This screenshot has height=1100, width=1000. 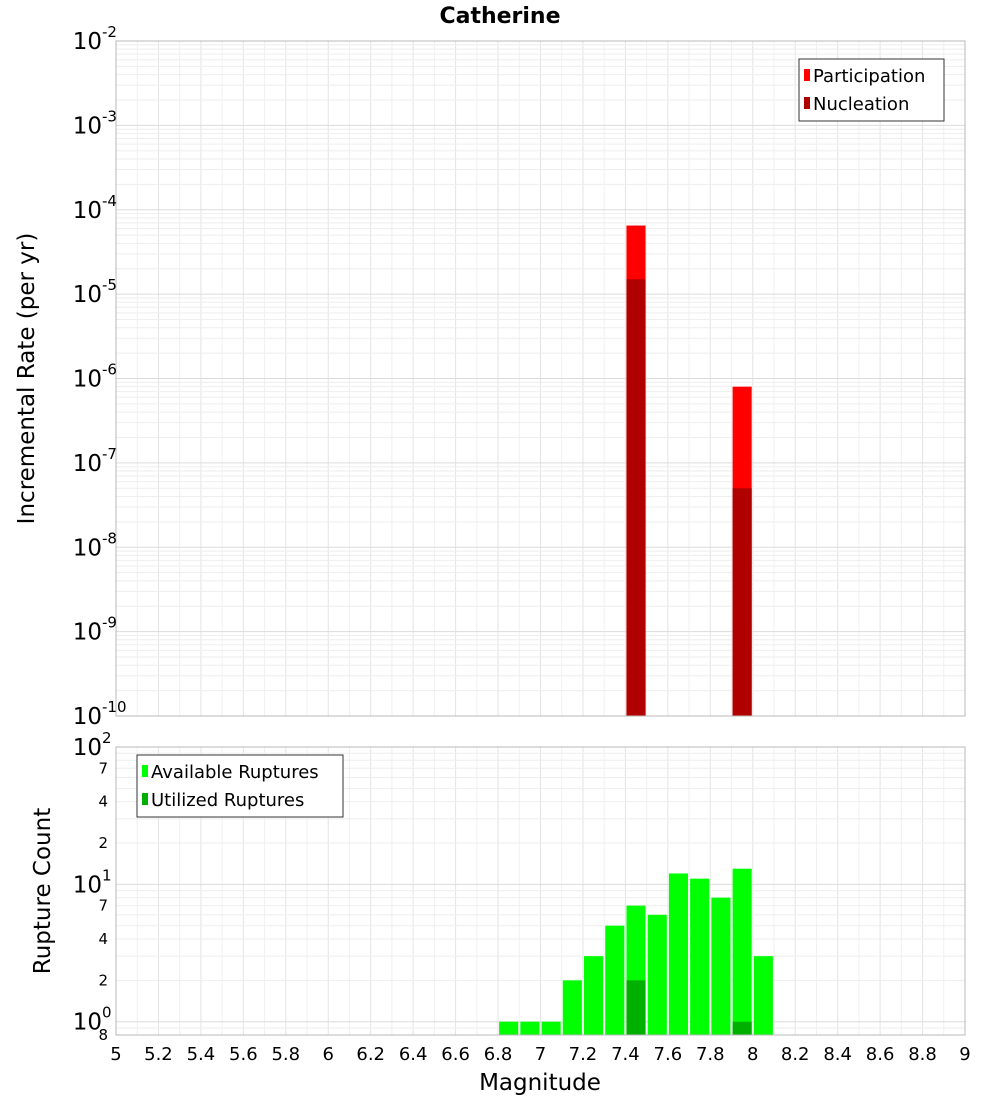 What do you see at coordinates (158, 1054) in the screenshot?
I see `x-tick-1: 5.2` at bounding box center [158, 1054].